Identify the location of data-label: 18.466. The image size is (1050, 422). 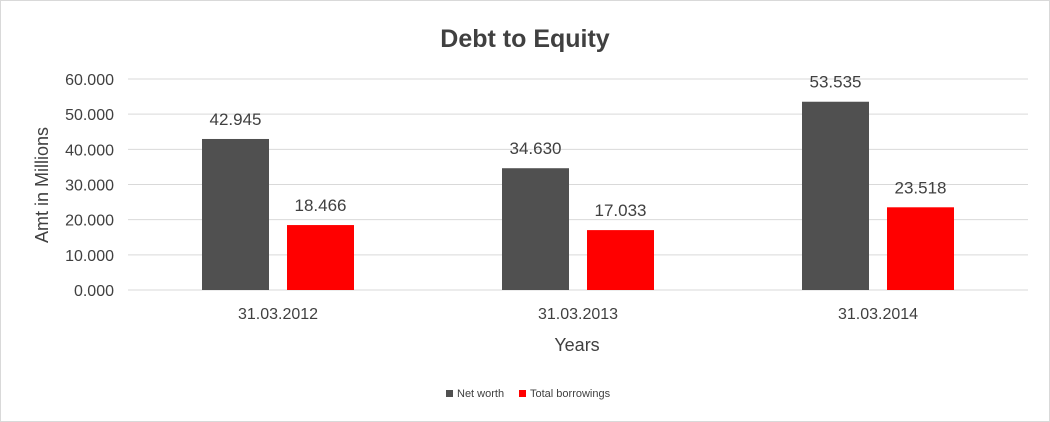
(321, 205).